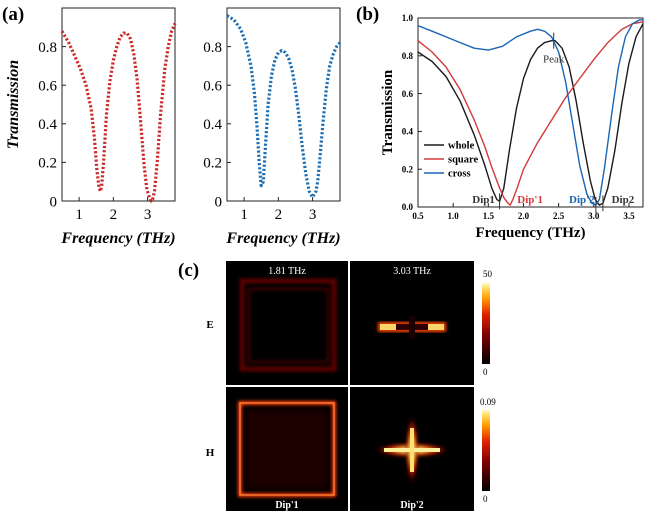  I want to click on x-tick-label: 2.5, so click(559, 216).